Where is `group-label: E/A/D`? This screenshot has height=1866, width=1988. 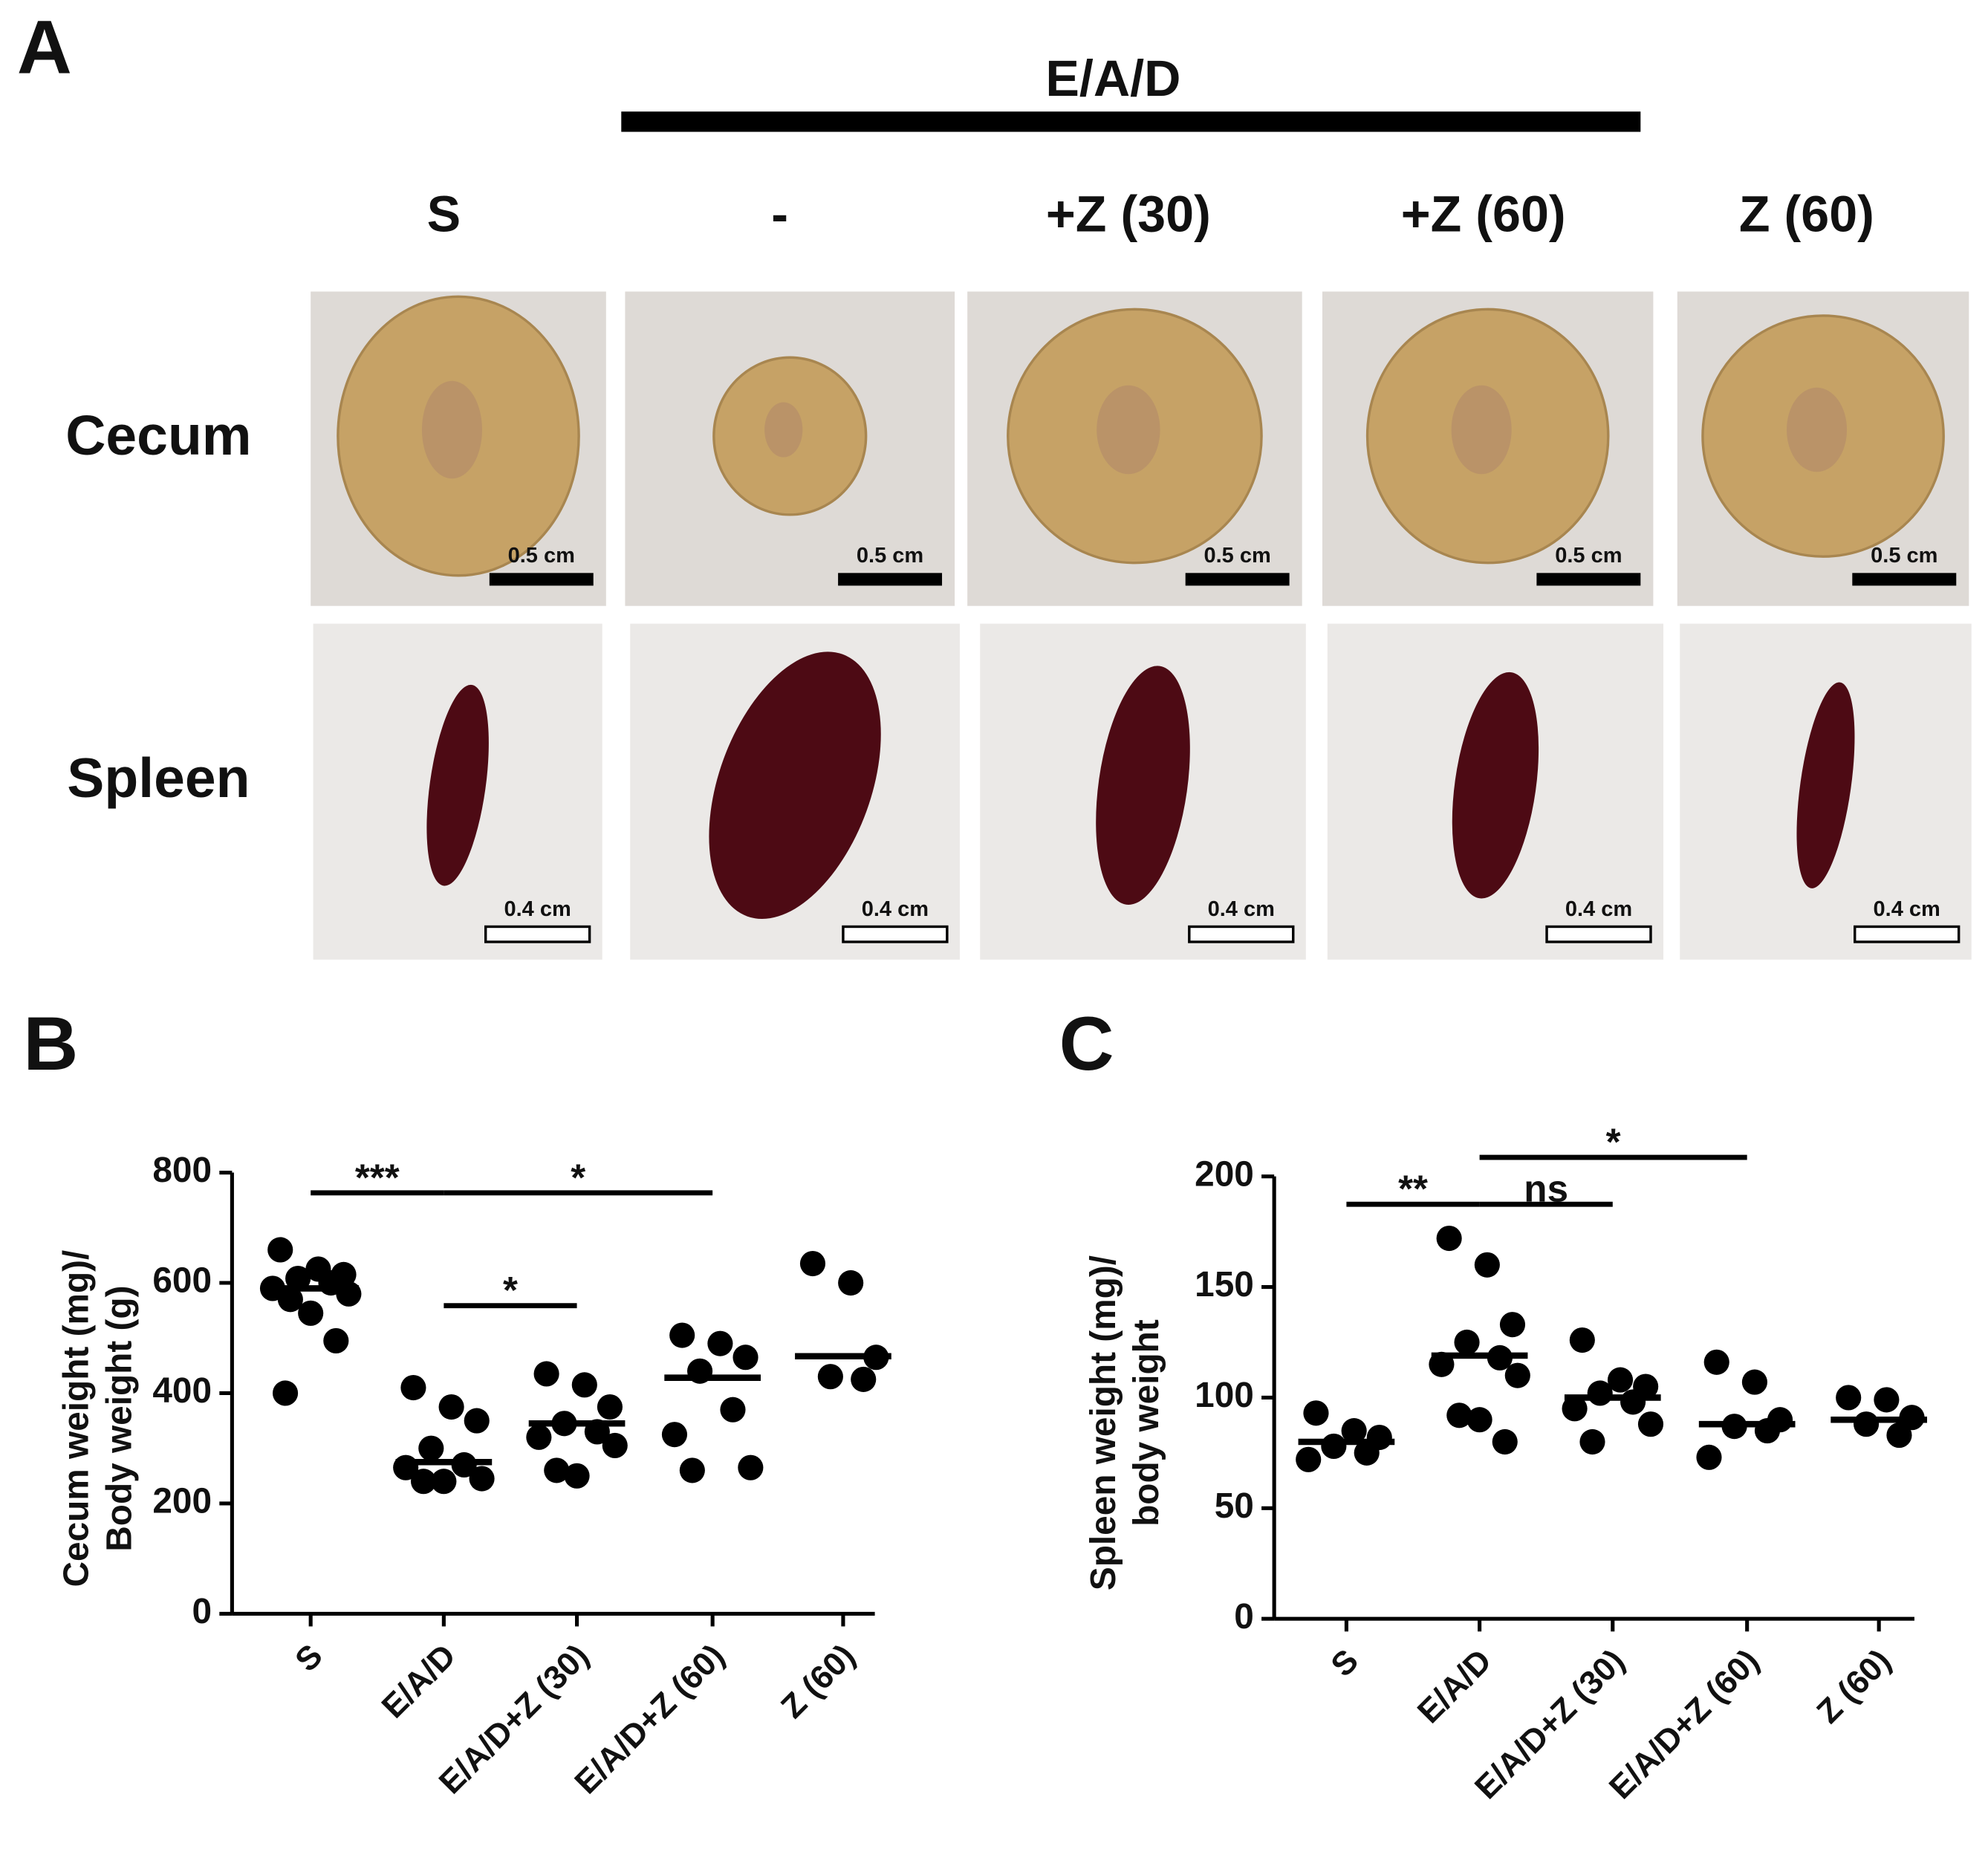 group-label: E/A/D is located at coordinates (1112, 79).